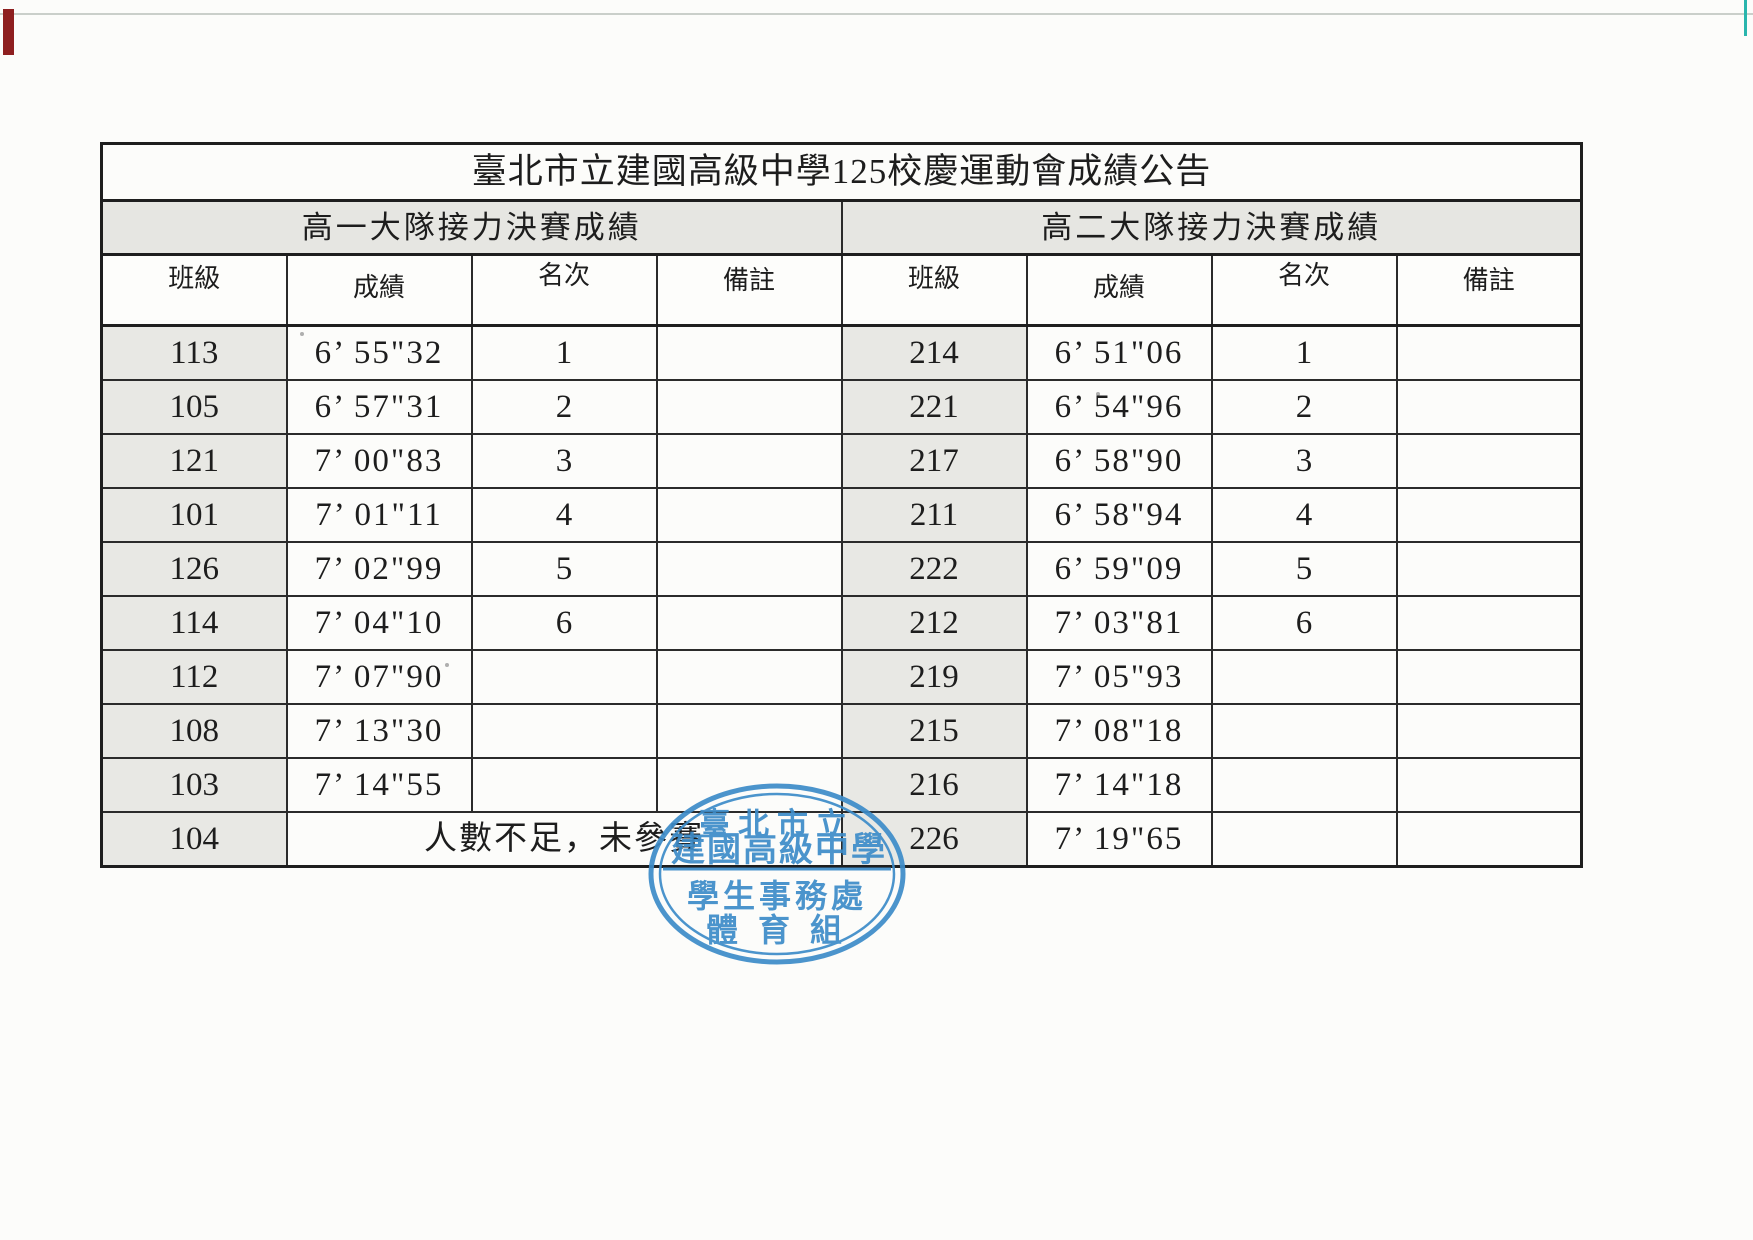 Image resolution: width=1753 pixels, height=1240 pixels. I want to click on class-cell: 216, so click(934, 785).